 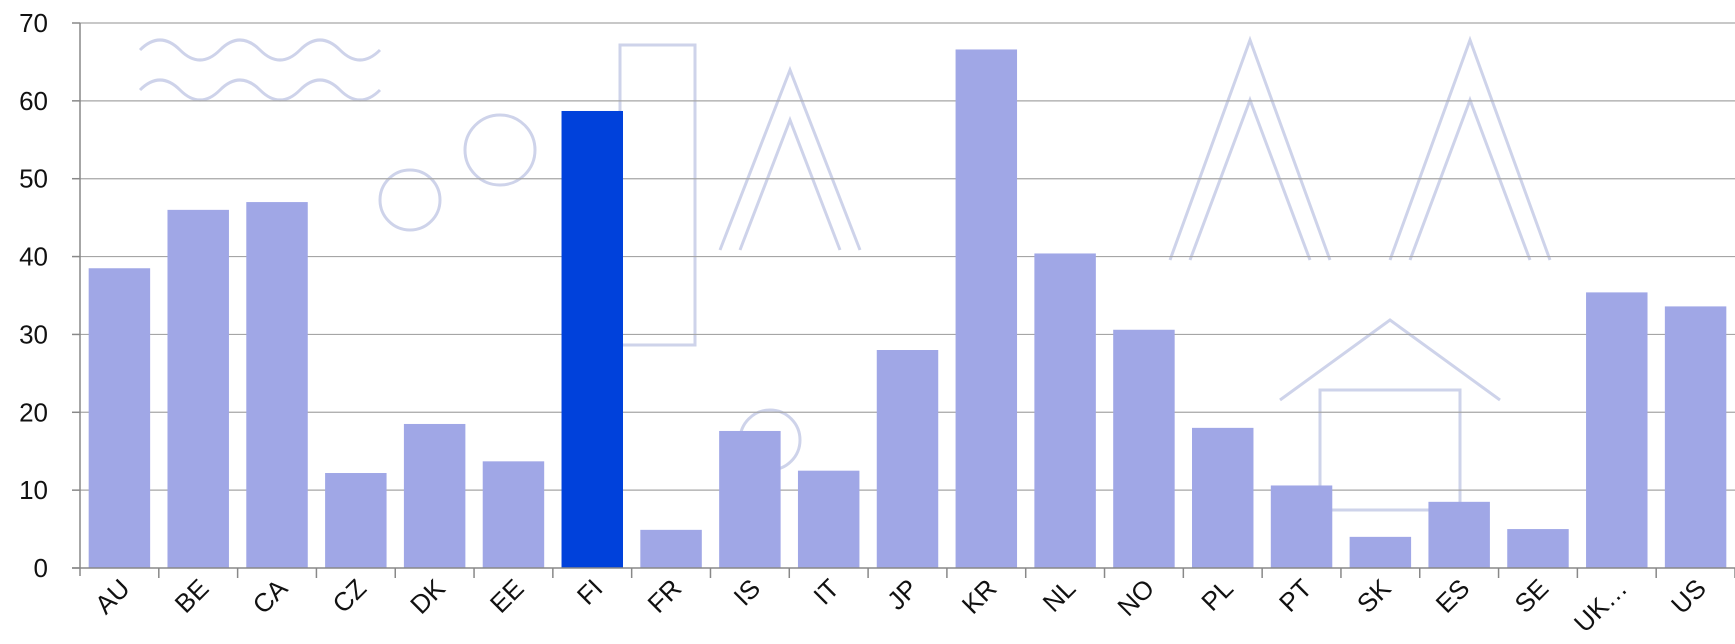 I want to click on bar-es, so click(x=1459, y=534).